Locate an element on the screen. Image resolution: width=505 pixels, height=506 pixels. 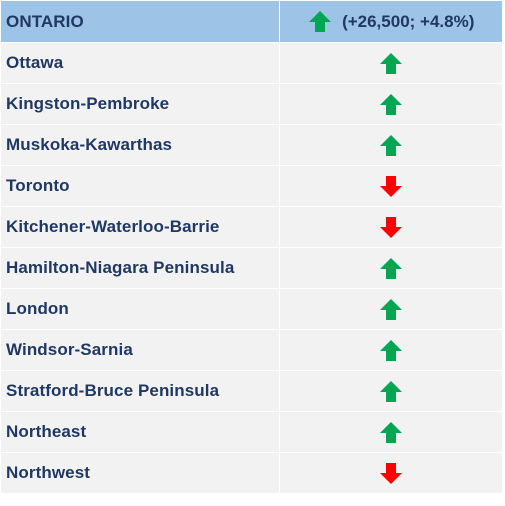
header-row: ONTARIO (+26,500; +4.8%) is located at coordinates (251, 21).